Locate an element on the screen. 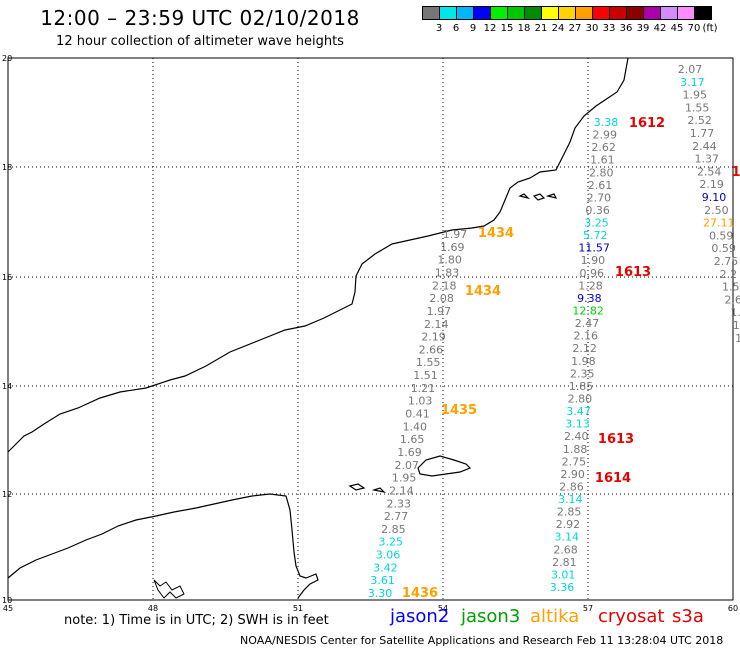 The height and width of the screenshot is (650, 740). wave-height-label: 2.70 is located at coordinates (599, 197).